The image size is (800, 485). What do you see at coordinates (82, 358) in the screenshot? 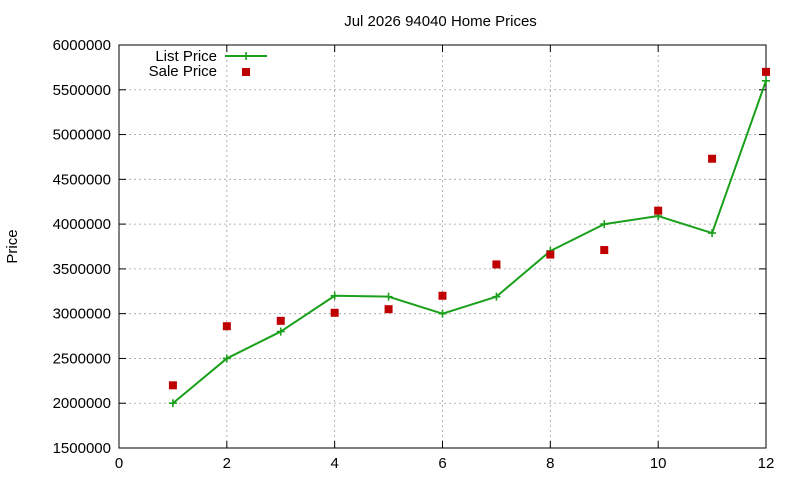
I see `y-tick-label: 2500000` at bounding box center [82, 358].